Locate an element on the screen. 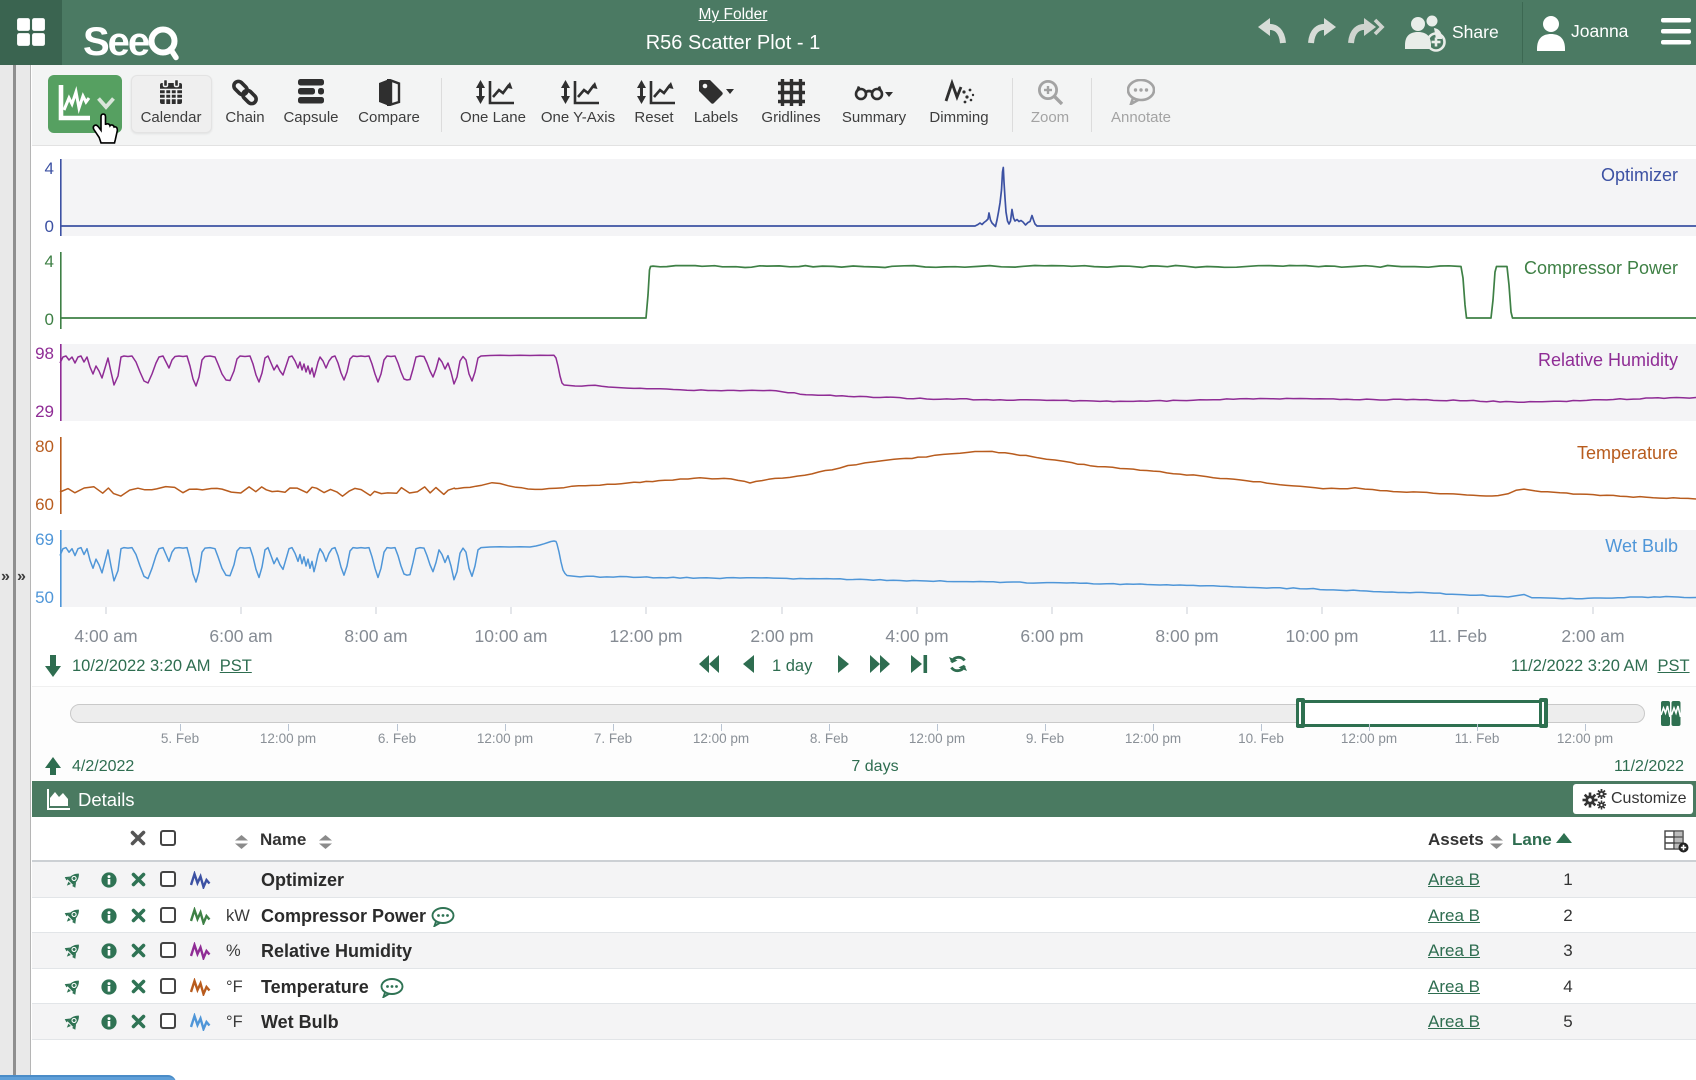 The width and height of the screenshot is (1696, 1080). svg-text: Wet Bulb is located at coordinates (1641, 546).